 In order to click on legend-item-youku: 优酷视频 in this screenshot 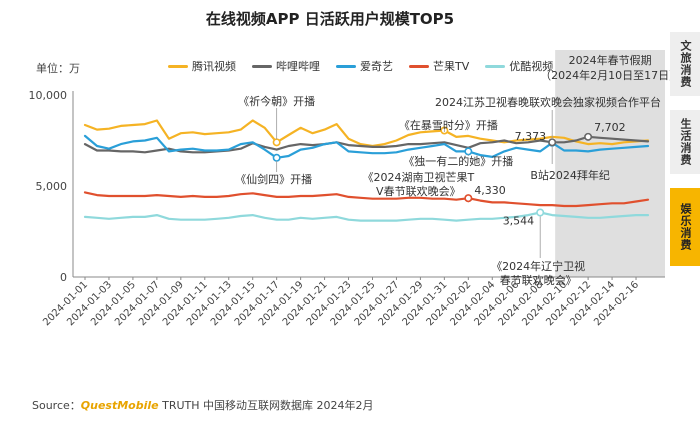, I will do `click(519, 66)`.